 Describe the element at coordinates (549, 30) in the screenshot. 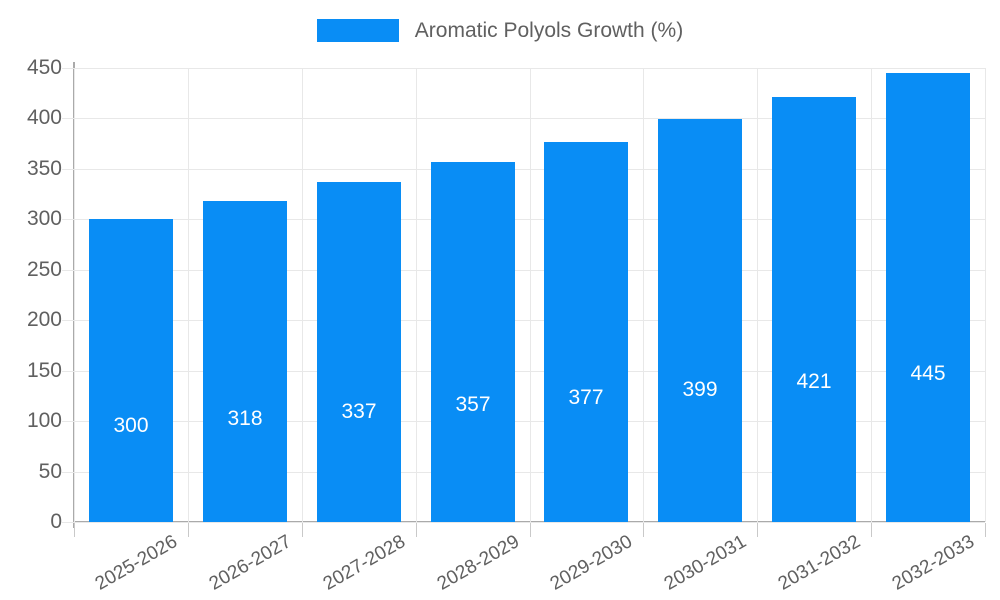

I see `legend-label: Aromatic Polyols Growth (%)` at that location.